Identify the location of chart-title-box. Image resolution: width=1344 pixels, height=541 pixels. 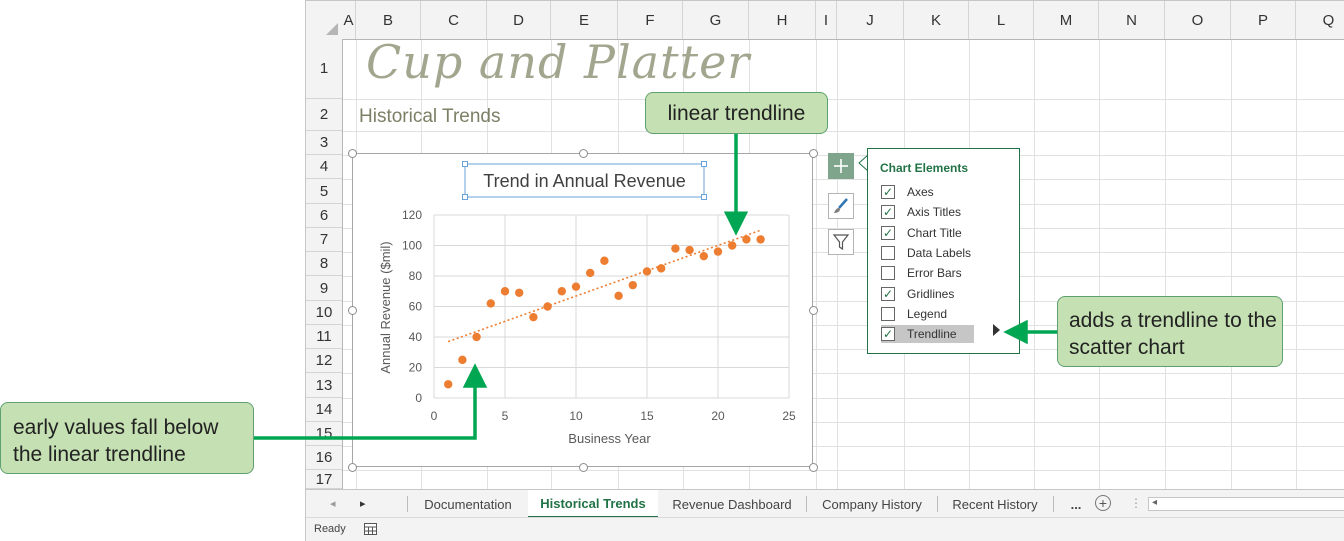
(584, 180).